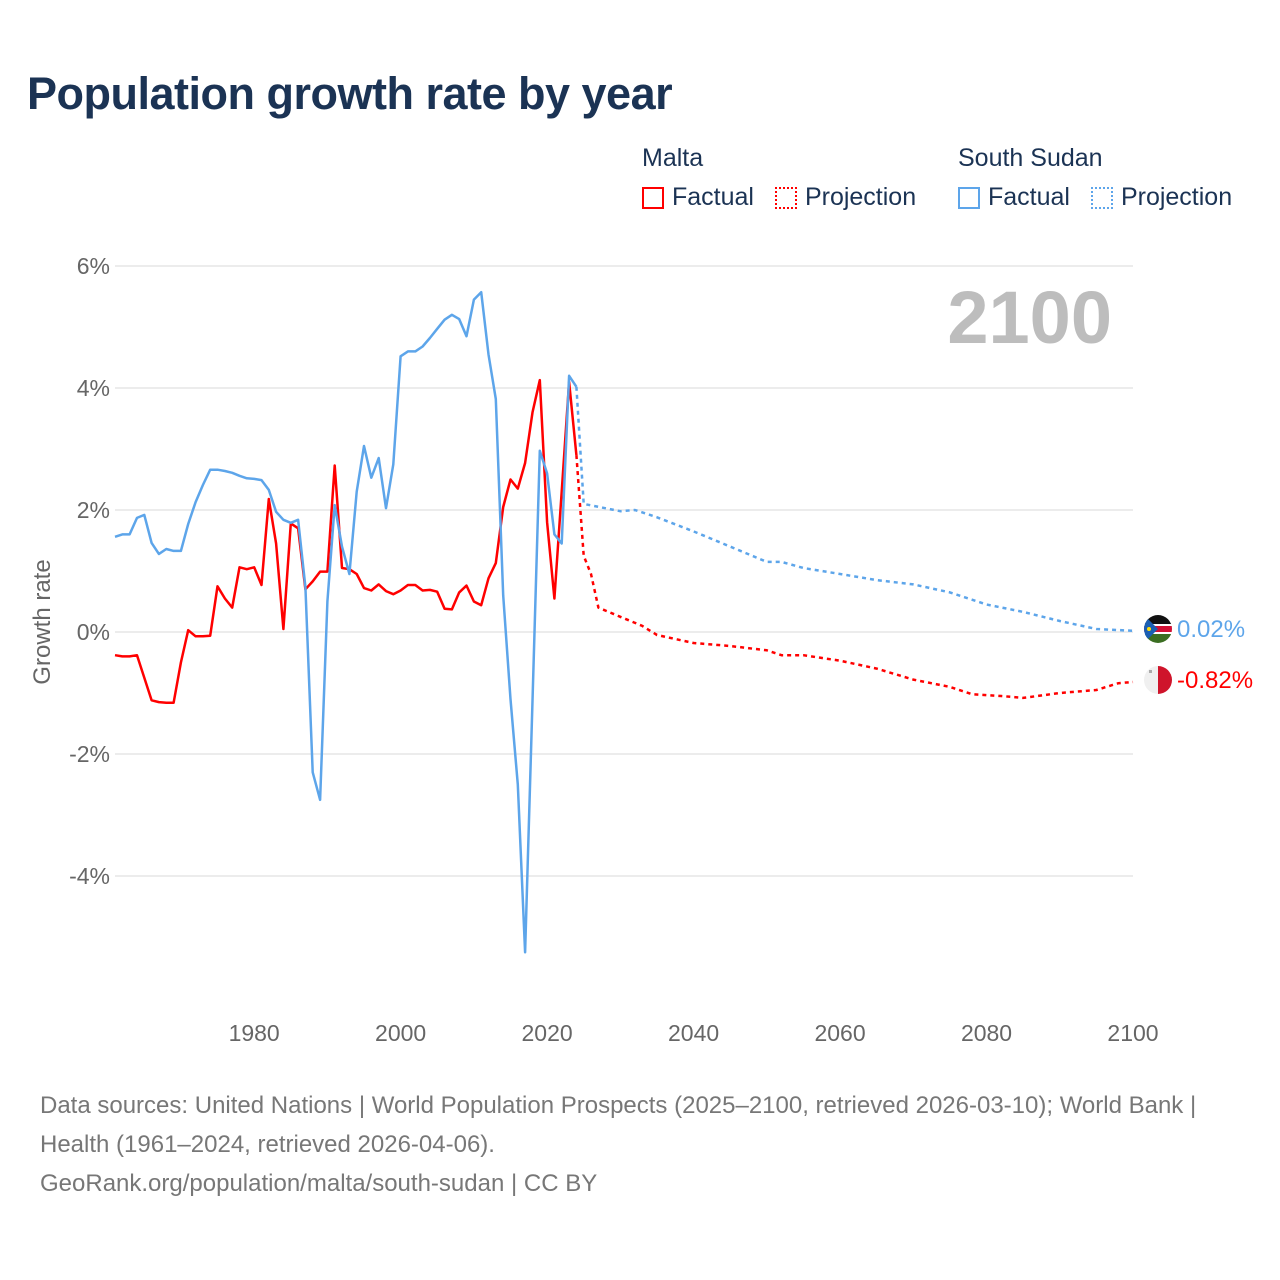 The height and width of the screenshot is (1280, 1280). What do you see at coordinates (1102, 180) in the screenshot?
I see `legend-south-sudan: South Sudan Factual Projection` at bounding box center [1102, 180].